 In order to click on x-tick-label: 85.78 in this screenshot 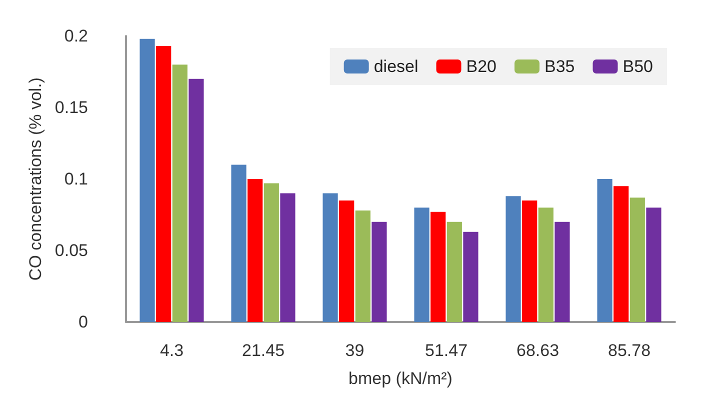, I will do `click(629, 350)`.